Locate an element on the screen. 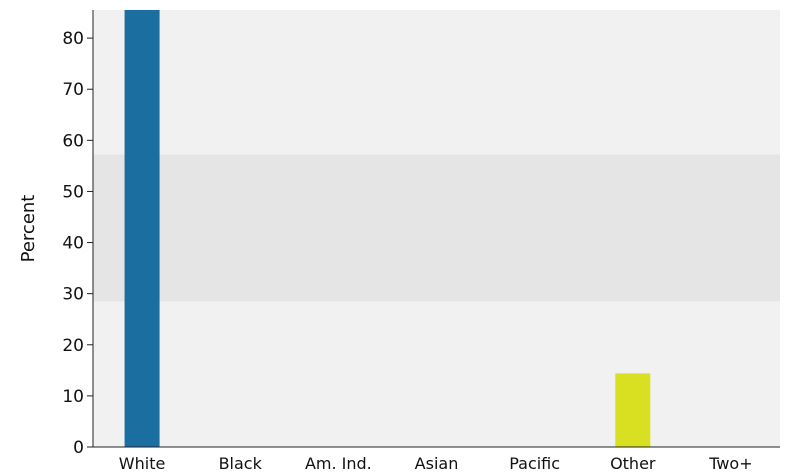 Image resolution: width=789 pixels, height=474 pixels. x-tick-label: Two+ is located at coordinates (730, 463).